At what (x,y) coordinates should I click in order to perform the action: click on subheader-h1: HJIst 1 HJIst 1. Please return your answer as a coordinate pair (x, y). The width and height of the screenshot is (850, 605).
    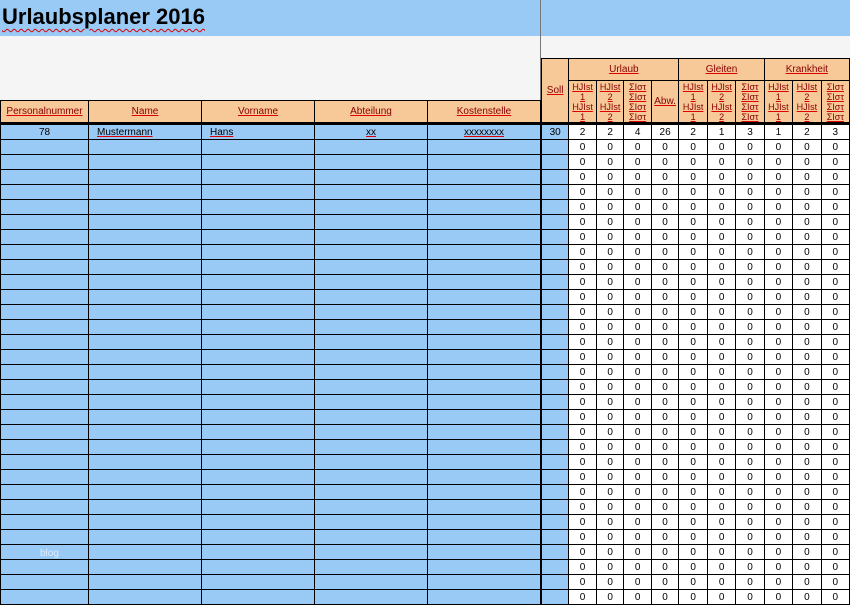
    Looking at the image, I should click on (778, 102).